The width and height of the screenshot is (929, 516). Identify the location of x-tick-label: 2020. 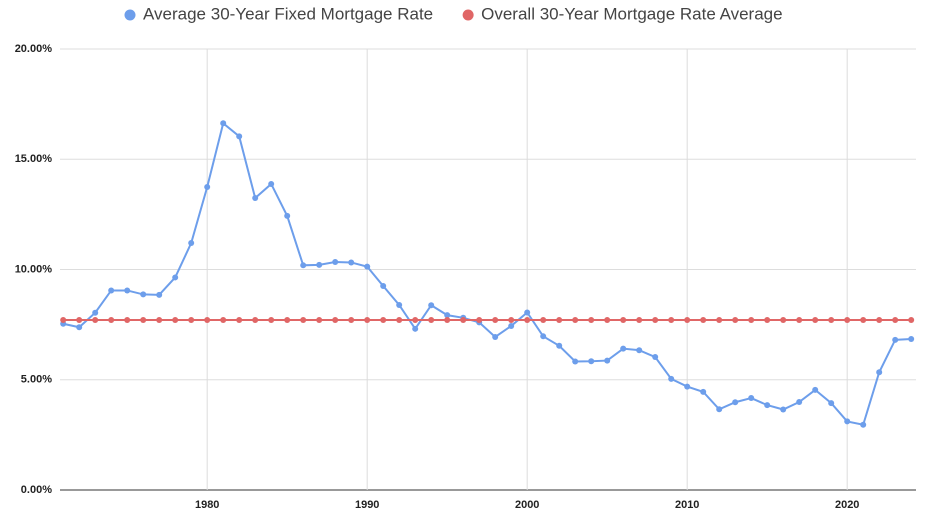
(847, 505).